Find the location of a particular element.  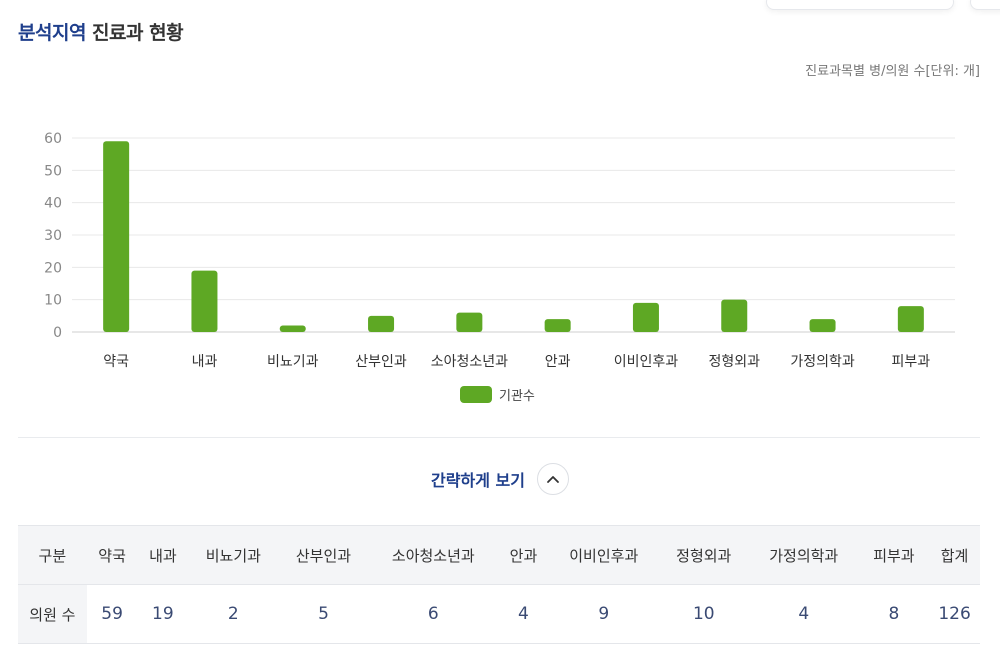

table-header-cell: 정형외과 is located at coordinates (703, 555).